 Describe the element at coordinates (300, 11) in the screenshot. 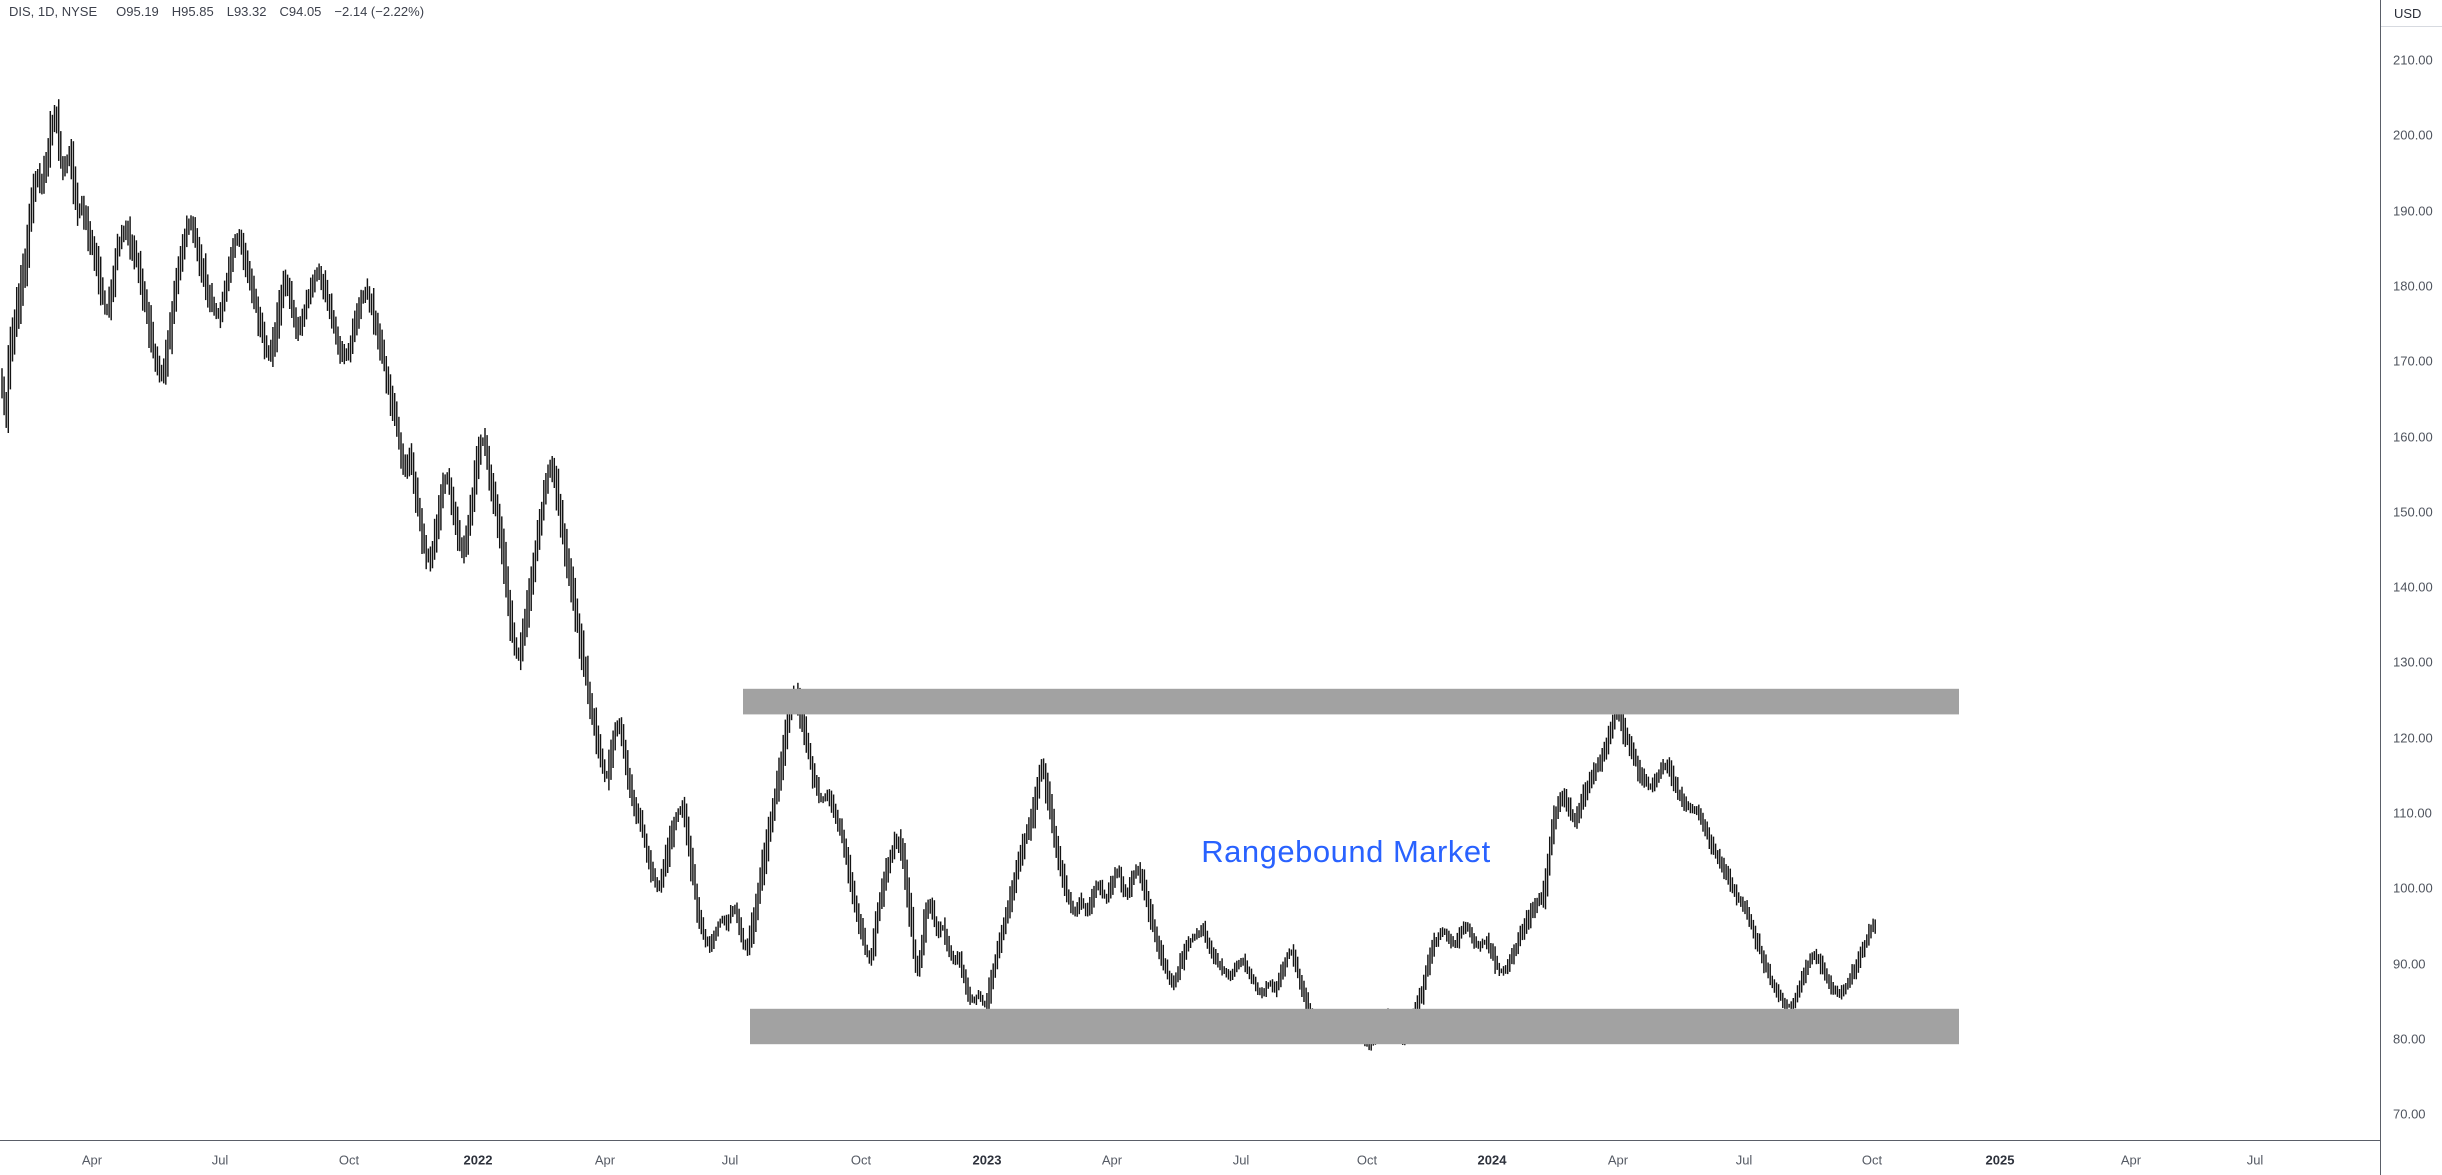

I see `legend-close-value: C94.05` at that location.